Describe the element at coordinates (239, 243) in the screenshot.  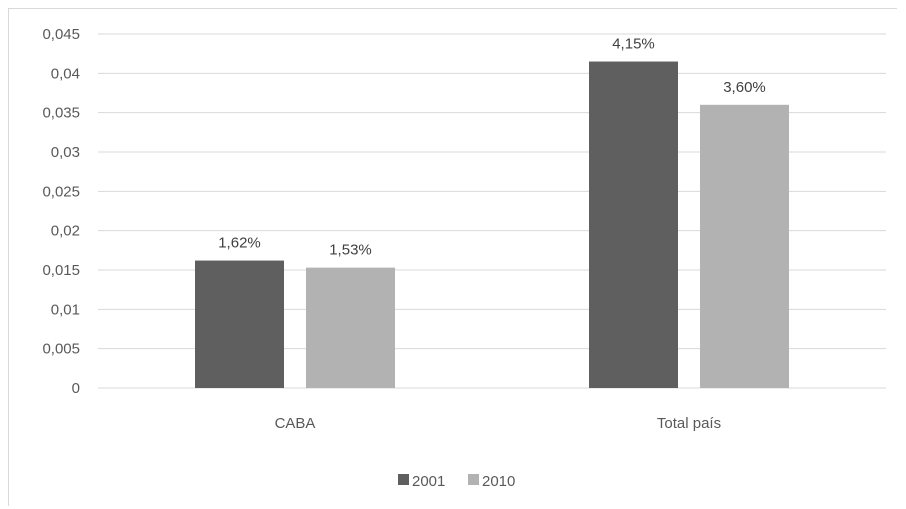
I see `data-label: 1,62%` at that location.